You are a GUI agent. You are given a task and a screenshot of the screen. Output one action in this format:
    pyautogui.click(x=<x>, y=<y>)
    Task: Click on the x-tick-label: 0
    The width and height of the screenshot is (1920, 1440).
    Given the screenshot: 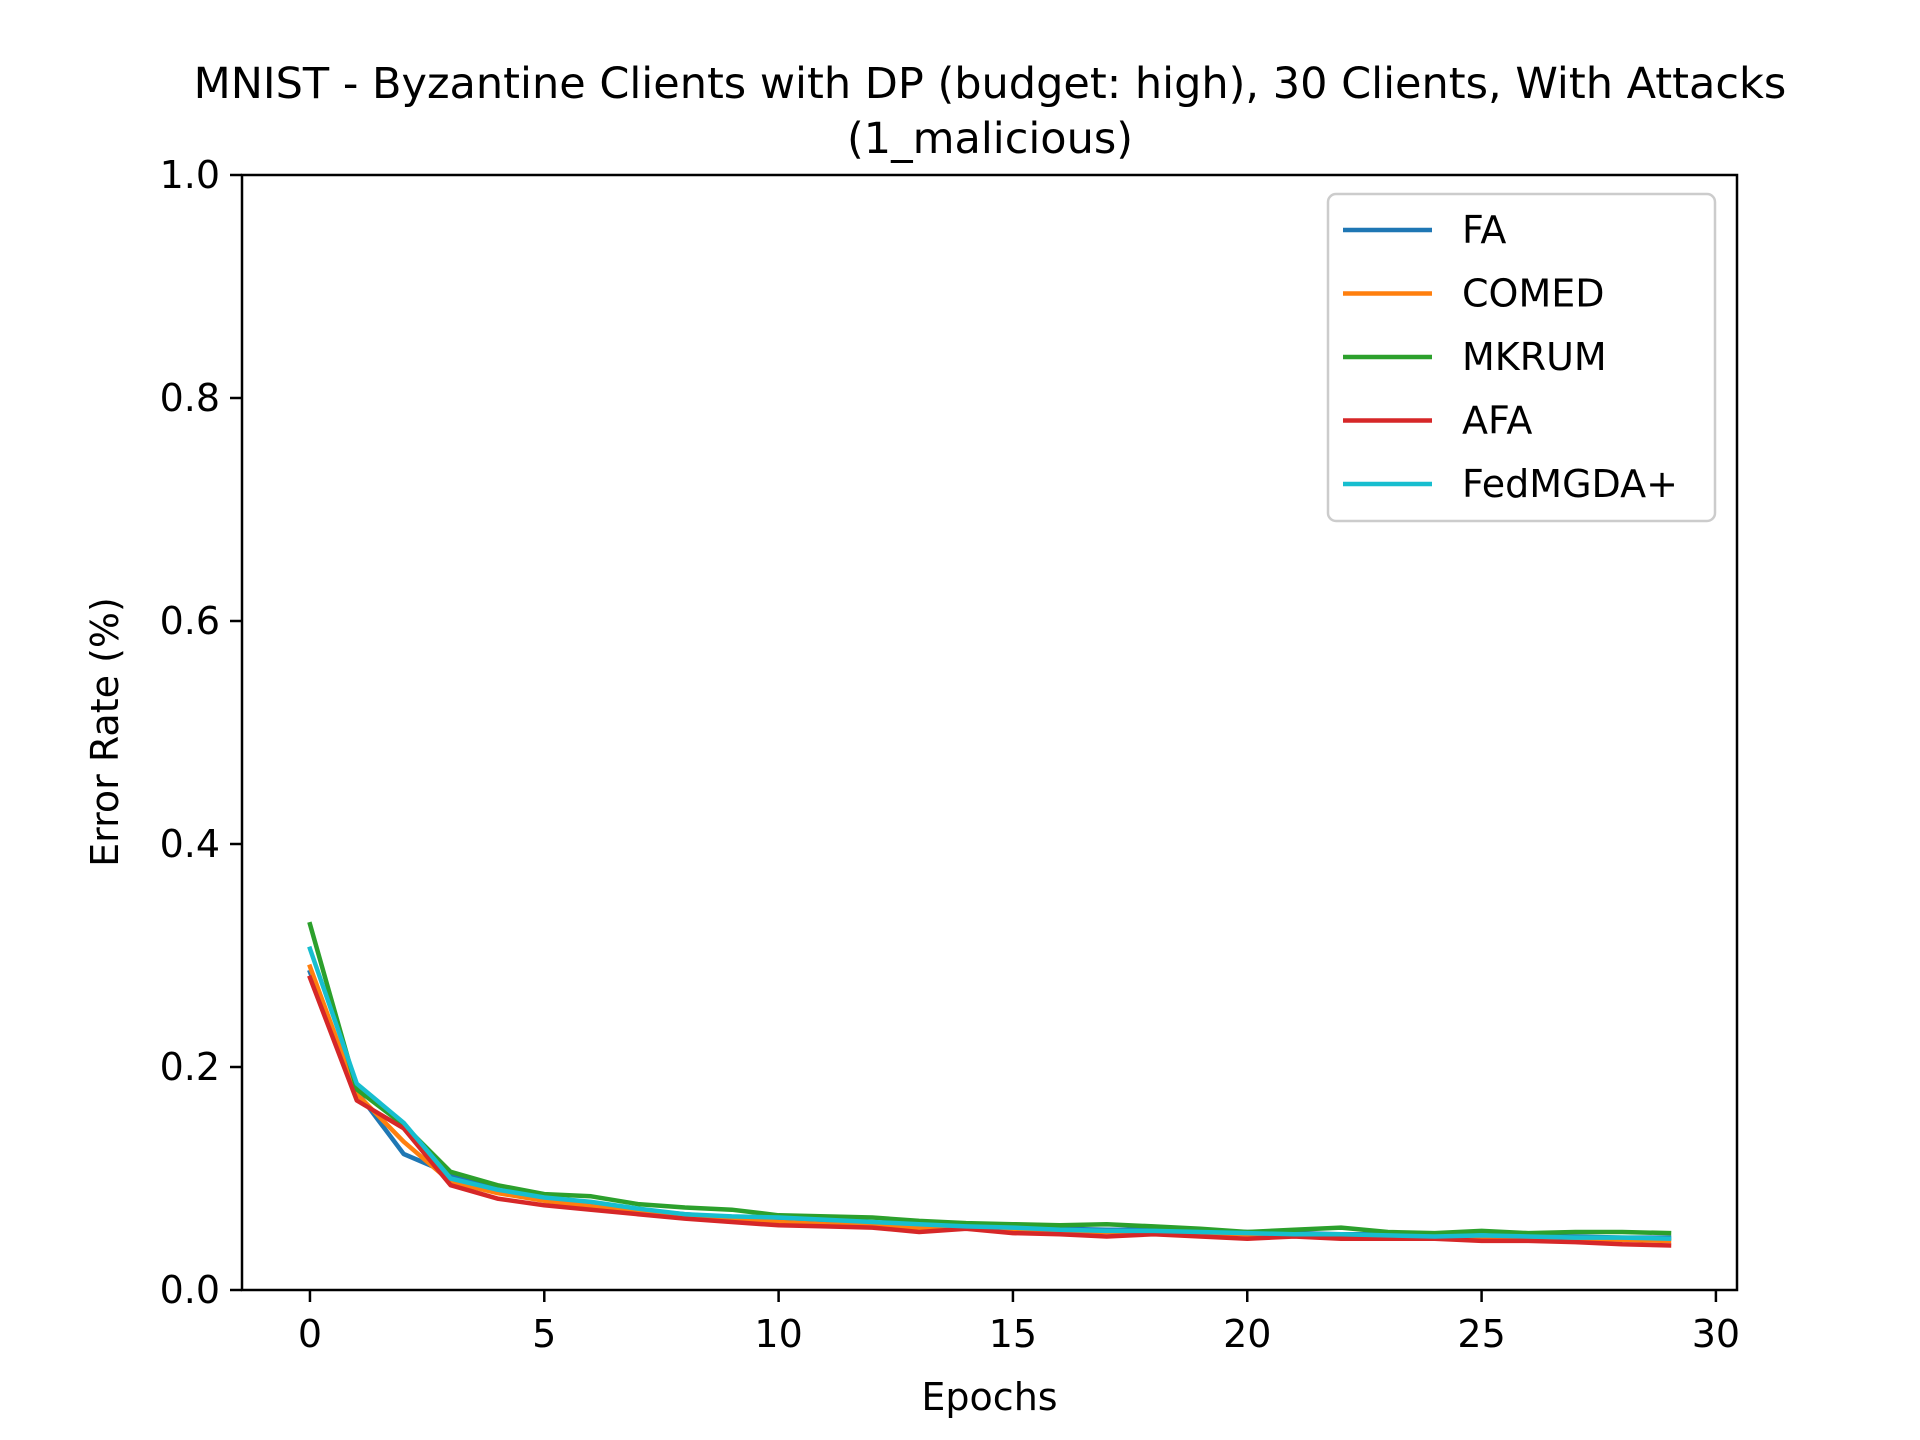 What is the action you would take?
    pyautogui.click(x=310, y=1334)
    